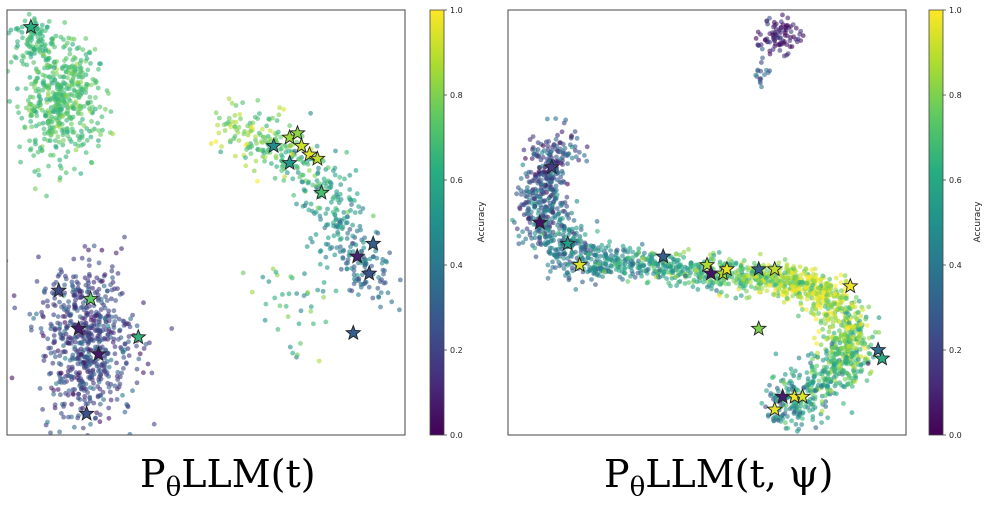 The image size is (990, 520). I want to click on colorbar-ticks-right: 0.0 0.2 0.4 0.6 0.8 1.0, so click(952, 223).